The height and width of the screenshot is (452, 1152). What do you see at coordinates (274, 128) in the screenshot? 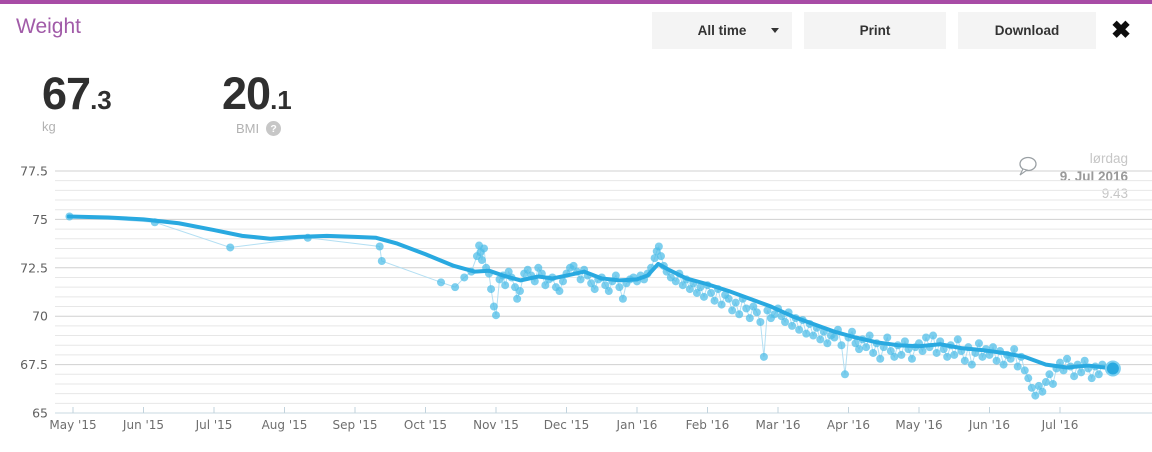
I see `help-icon: ?` at bounding box center [274, 128].